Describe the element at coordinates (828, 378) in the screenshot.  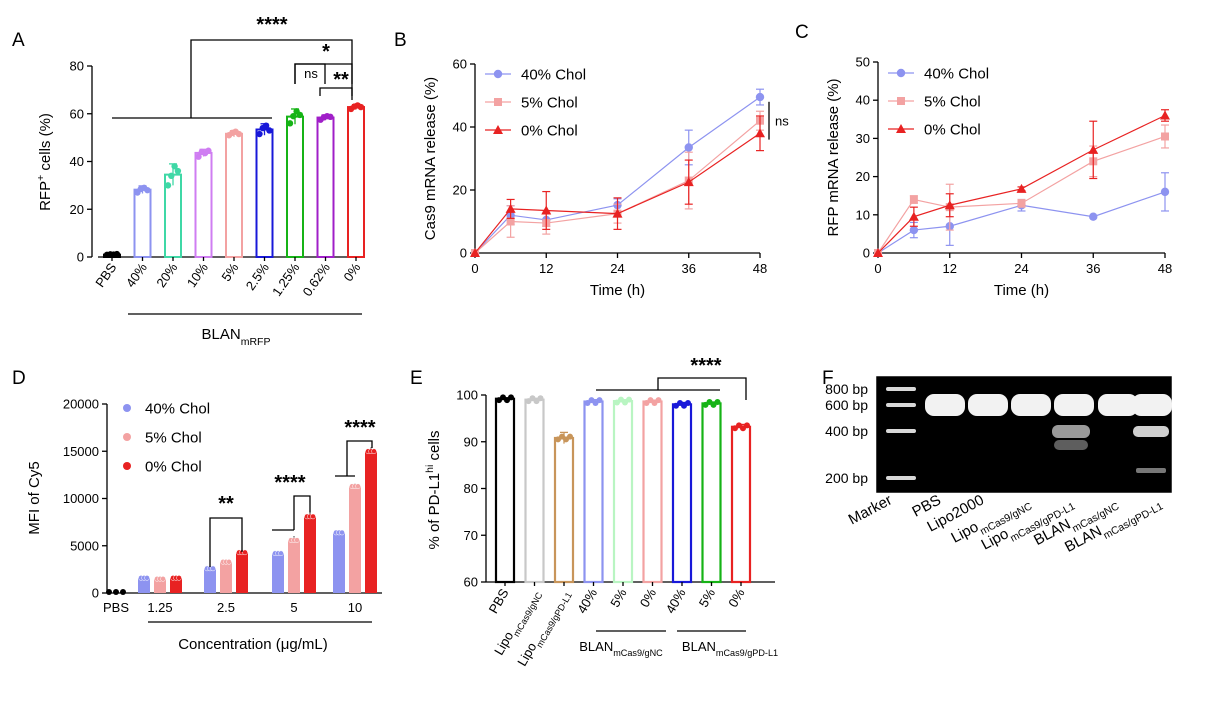
I see `svg-text: F` at that location.